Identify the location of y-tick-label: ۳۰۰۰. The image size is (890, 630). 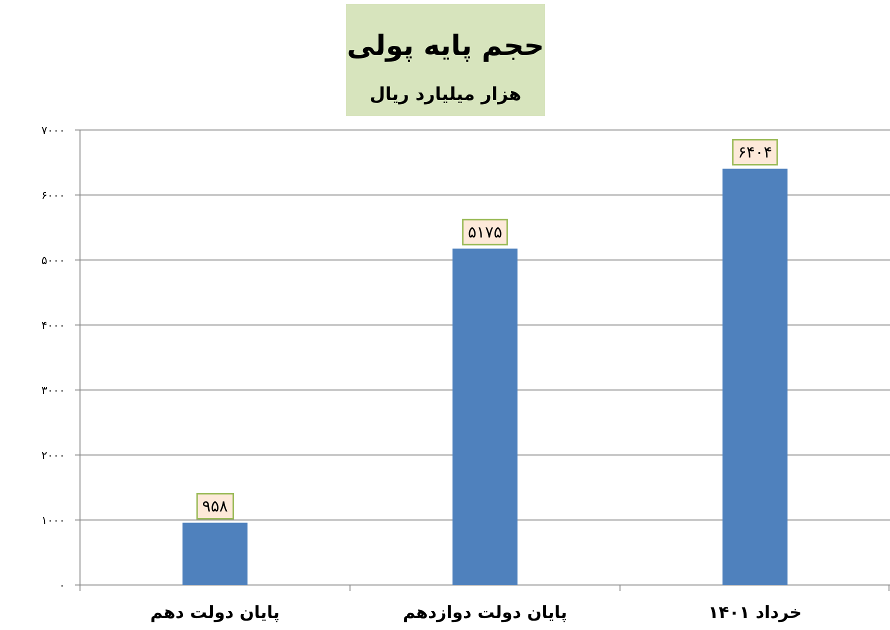
(53, 390).